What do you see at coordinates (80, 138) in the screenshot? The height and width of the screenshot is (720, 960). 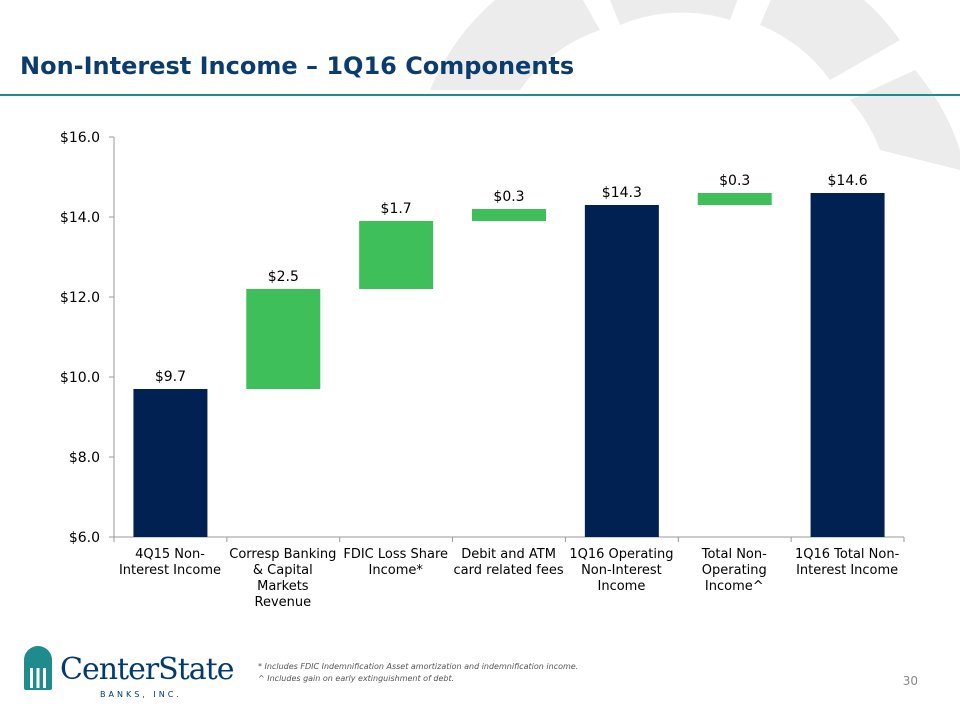 I see `y-tick-label: $16.0` at bounding box center [80, 138].